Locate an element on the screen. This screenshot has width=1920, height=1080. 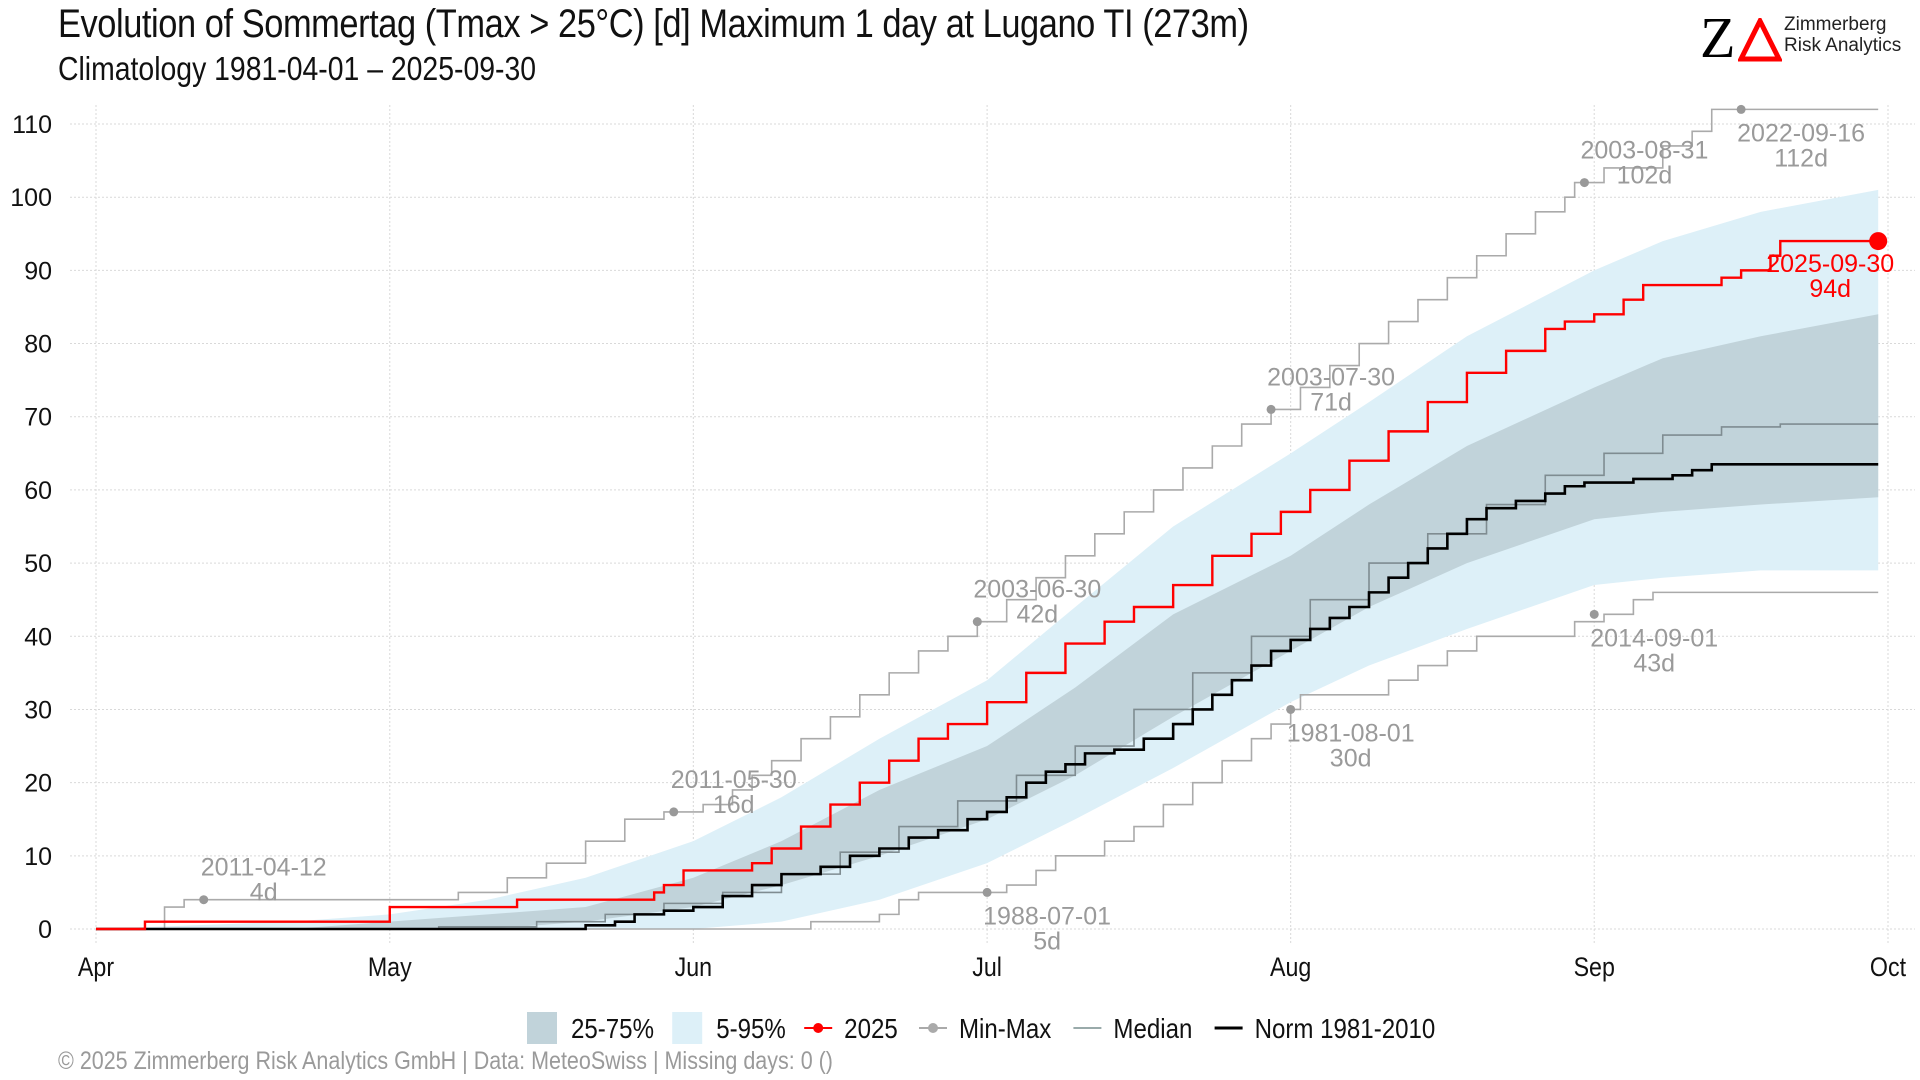
legend-item-min-max-label: Min-Max is located at coordinates (1005, 1028).